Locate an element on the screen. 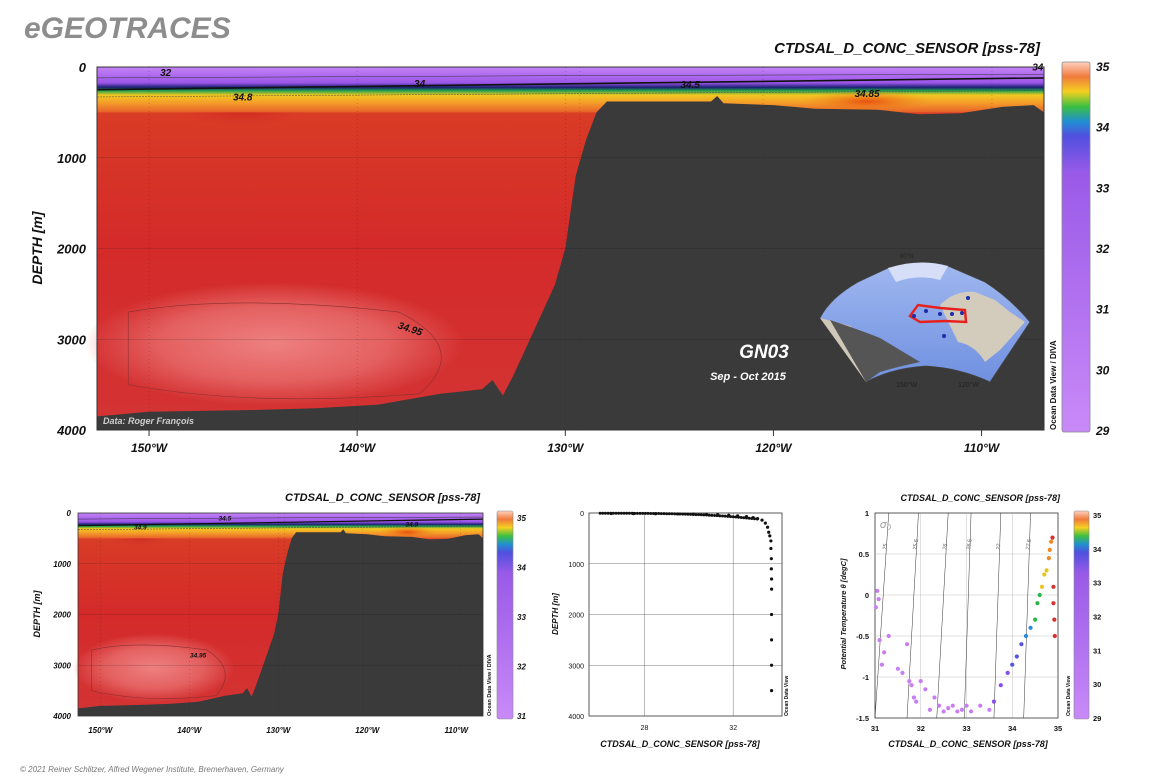 The image size is (1156, 779). small-section-body: 34.9 34.5 34.9 34.95 is located at coordinates (278, 614).